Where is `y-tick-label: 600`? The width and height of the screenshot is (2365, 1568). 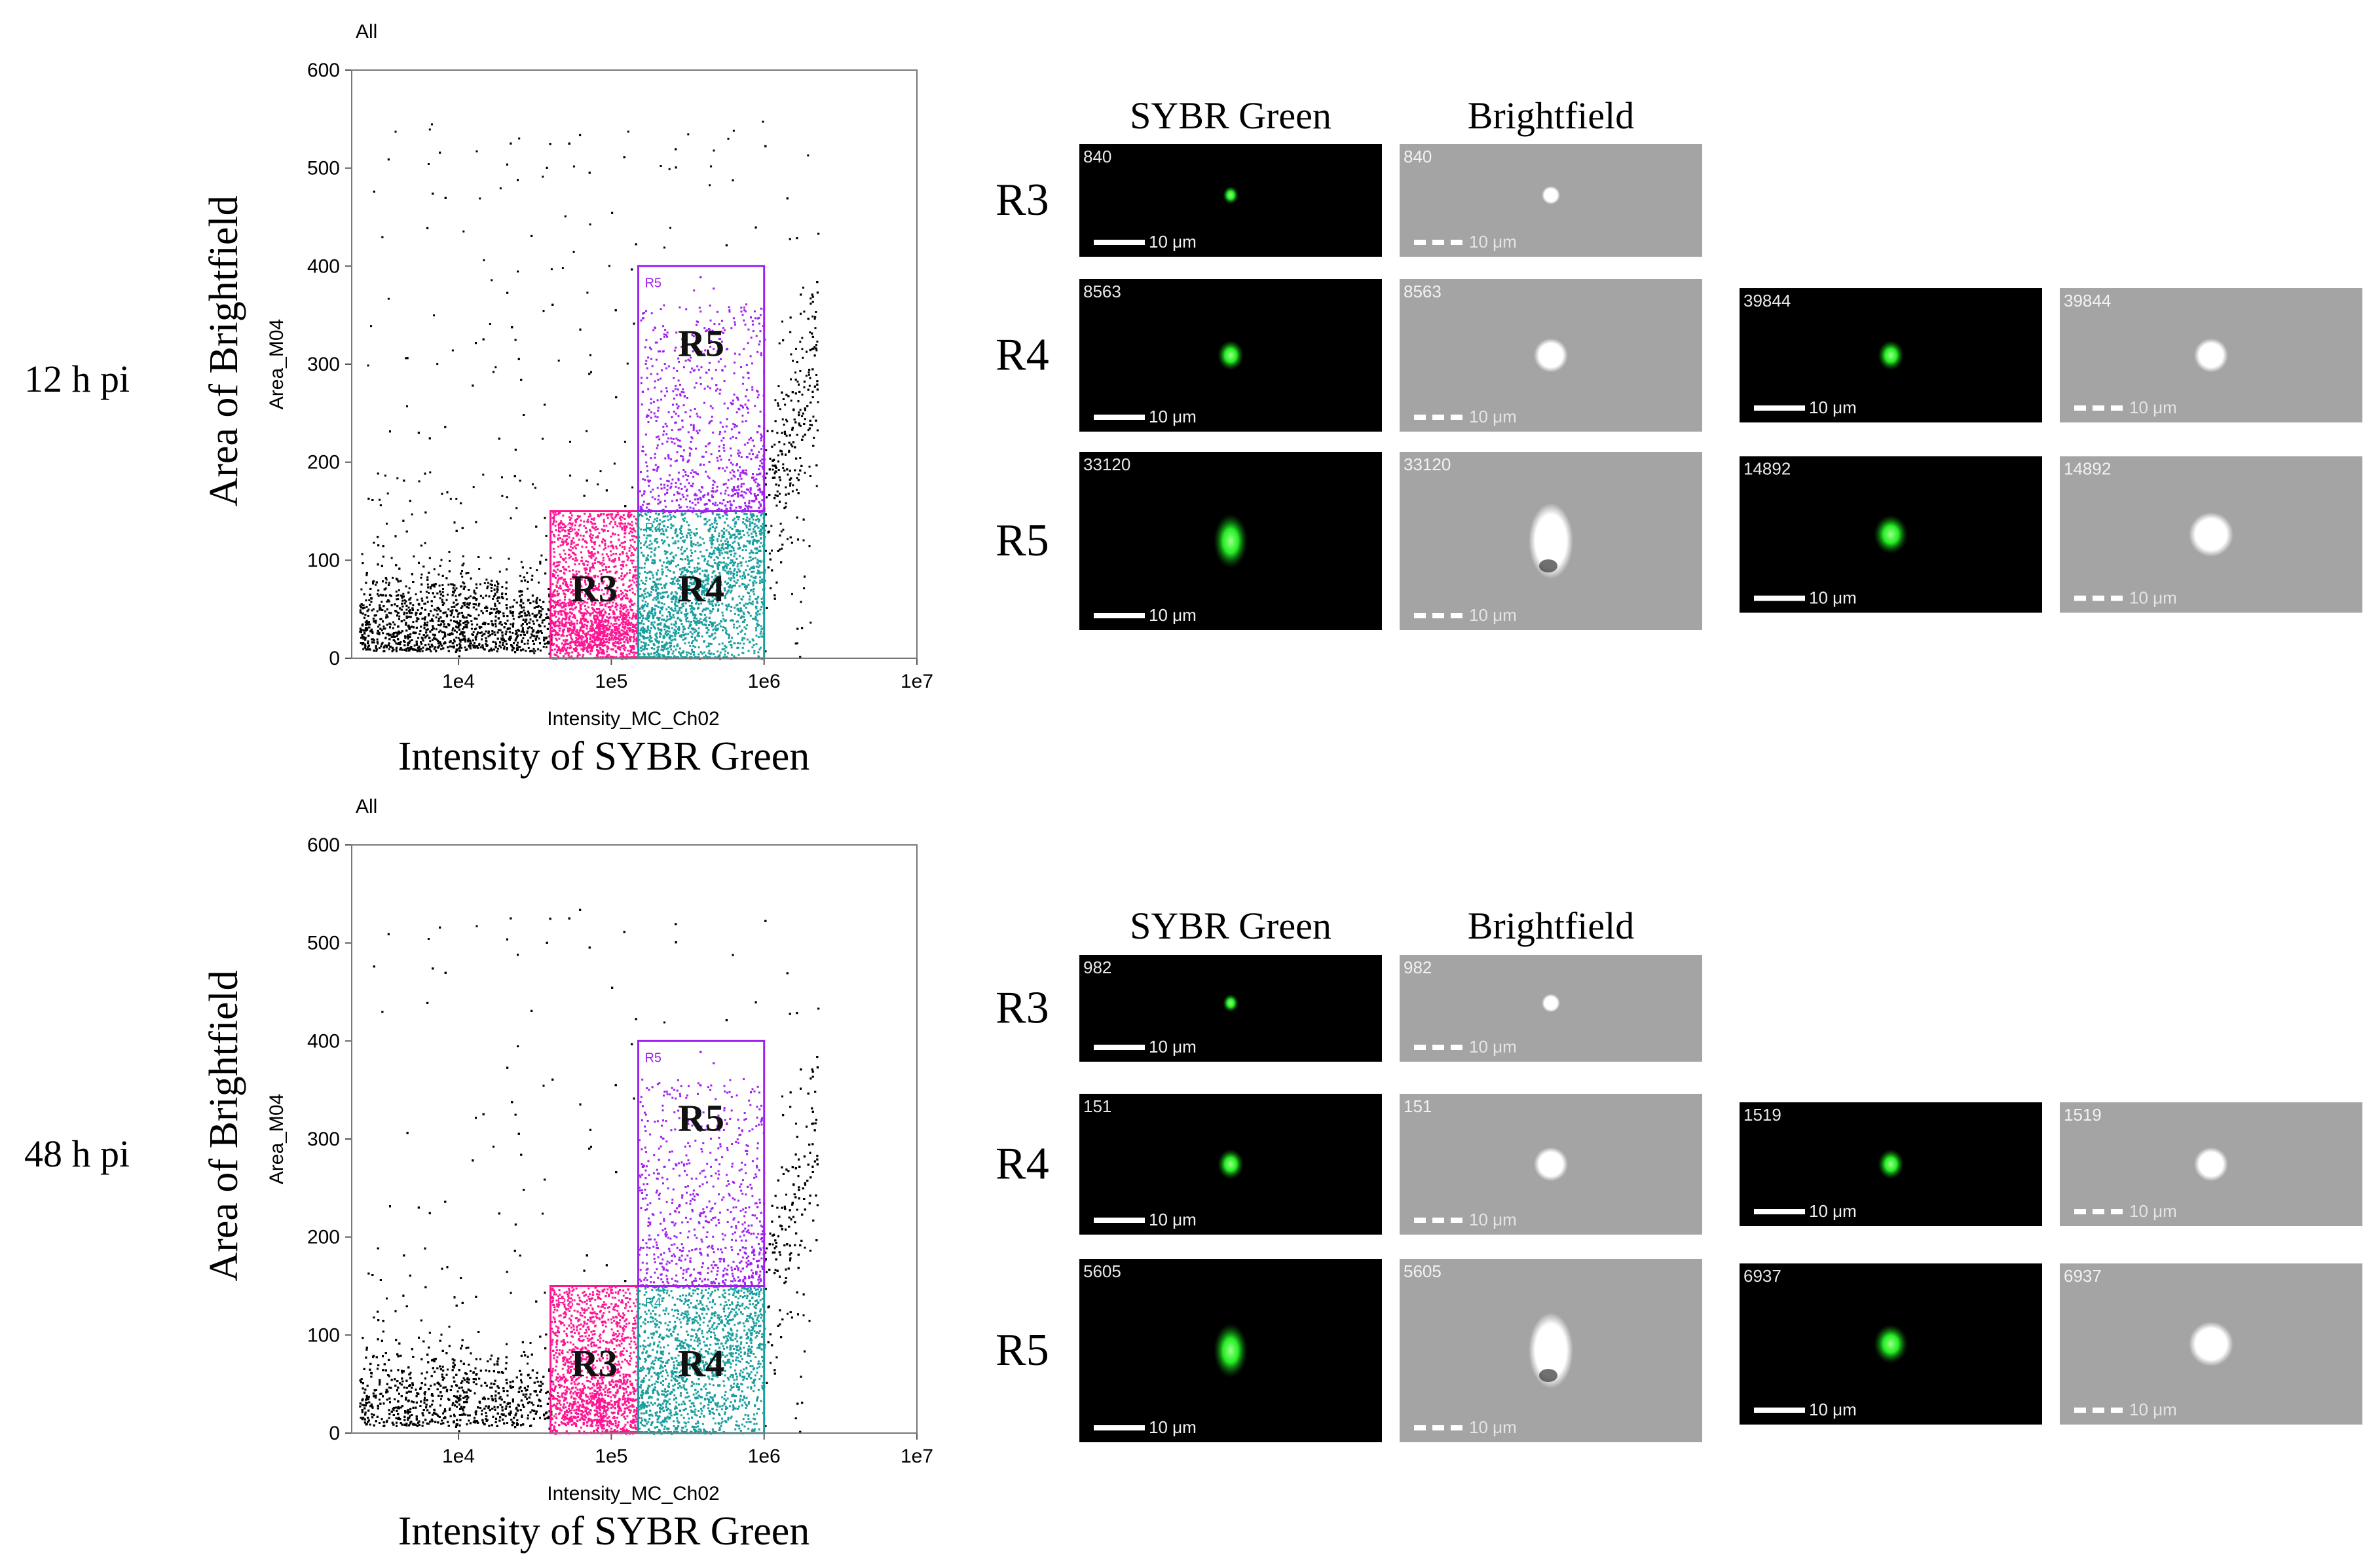 y-tick-label: 600 is located at coordinates (323, 845).